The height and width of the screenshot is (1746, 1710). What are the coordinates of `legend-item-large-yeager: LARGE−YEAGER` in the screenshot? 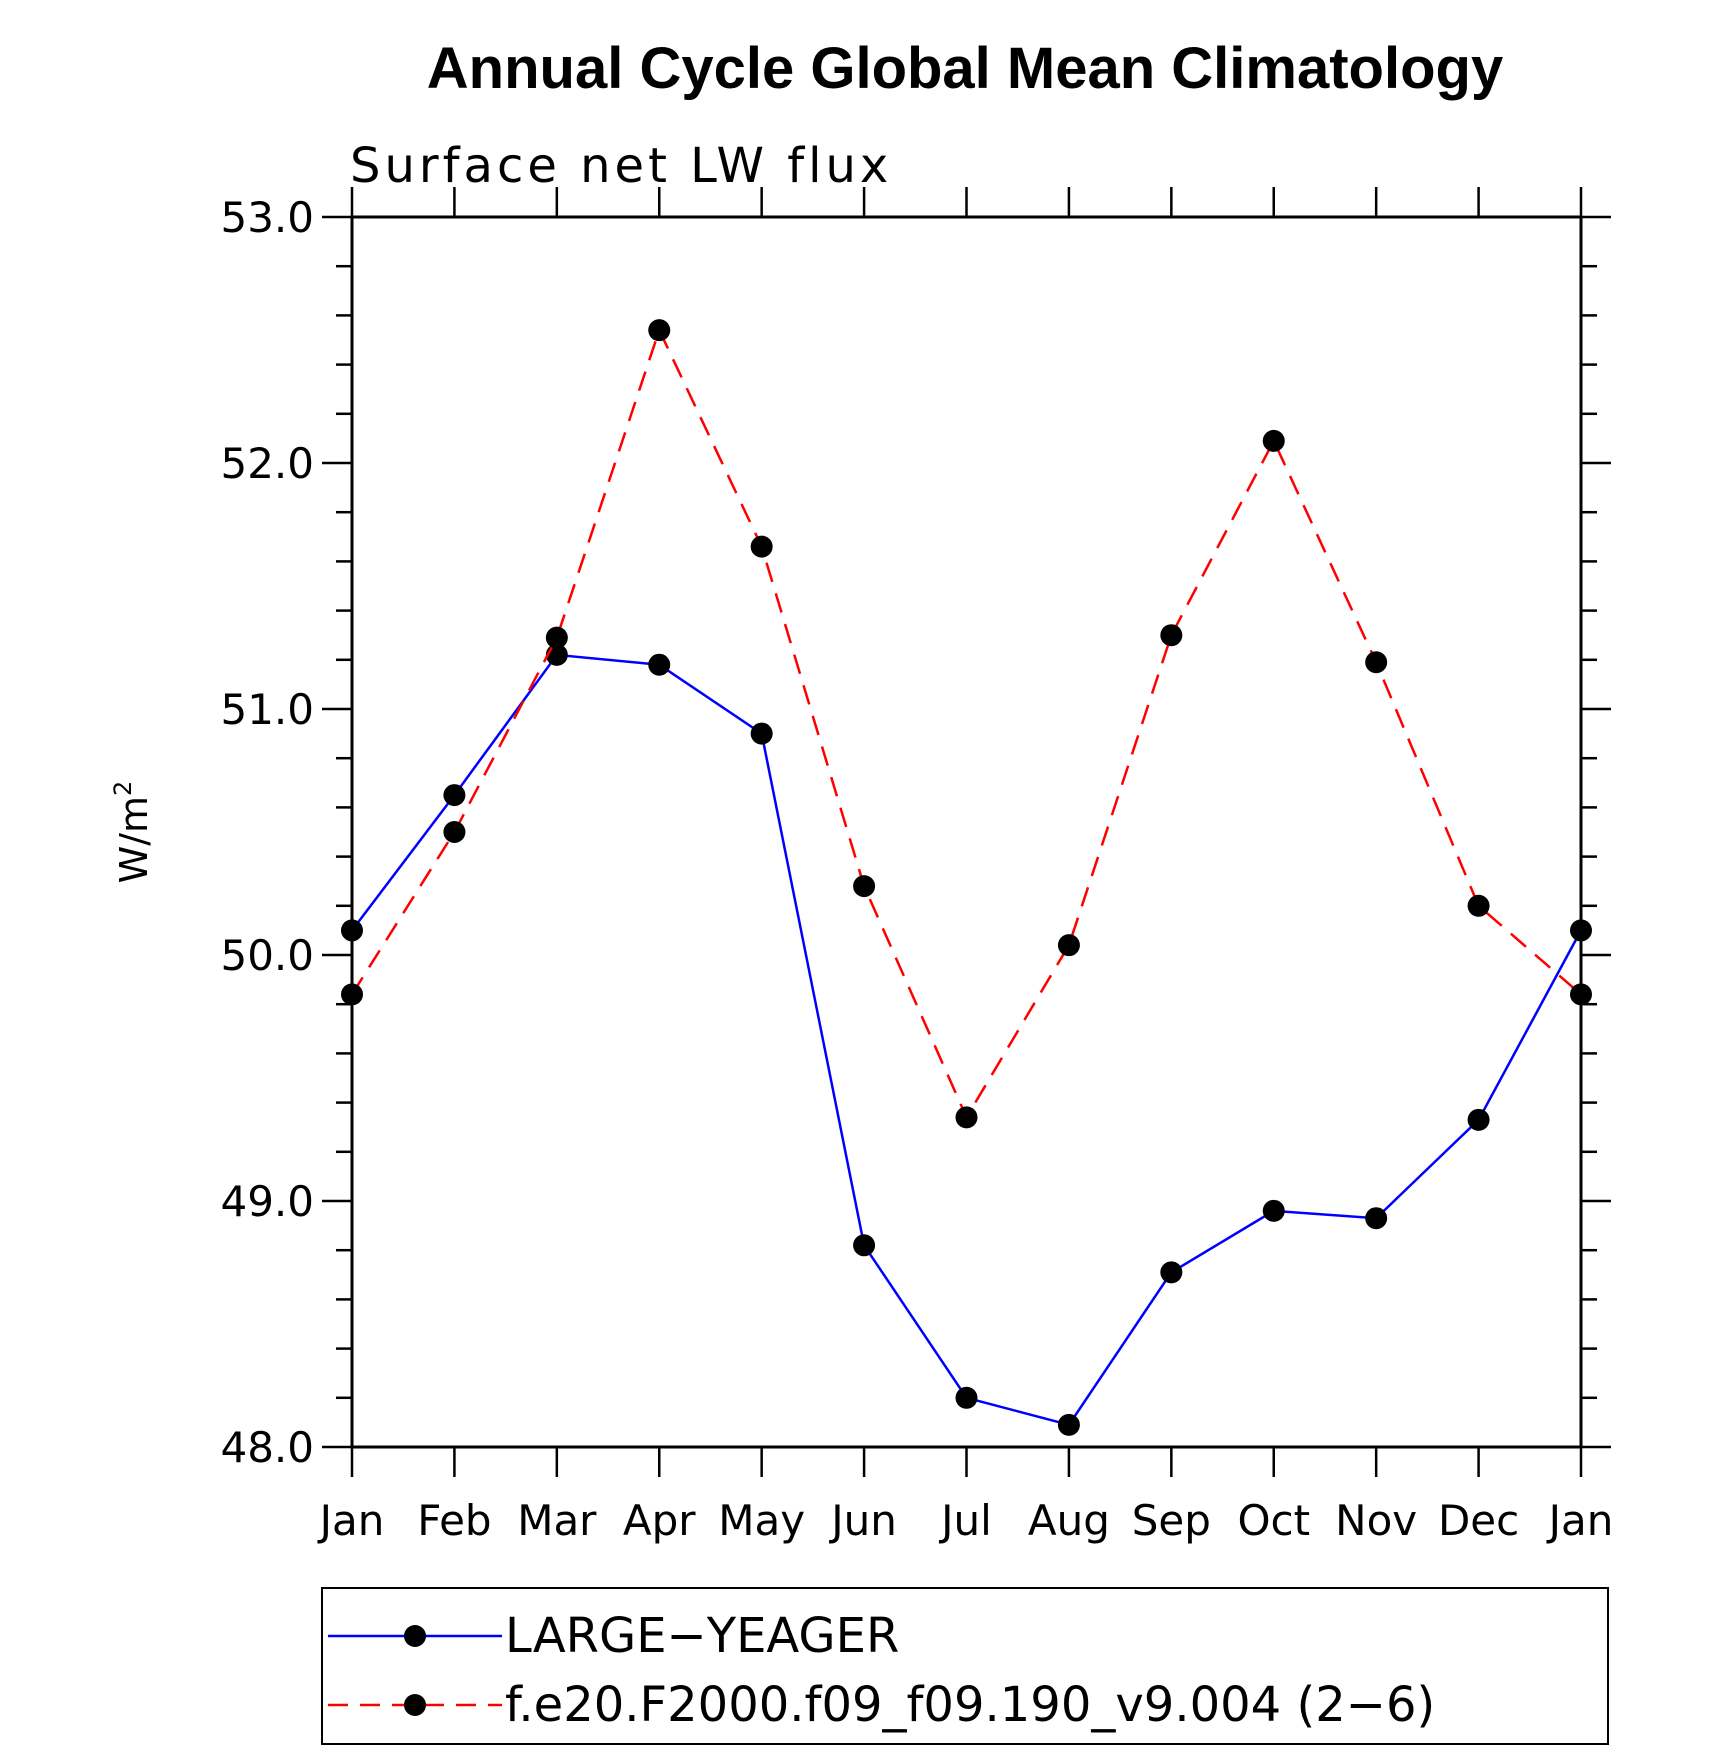 It's located at (613, 1636).